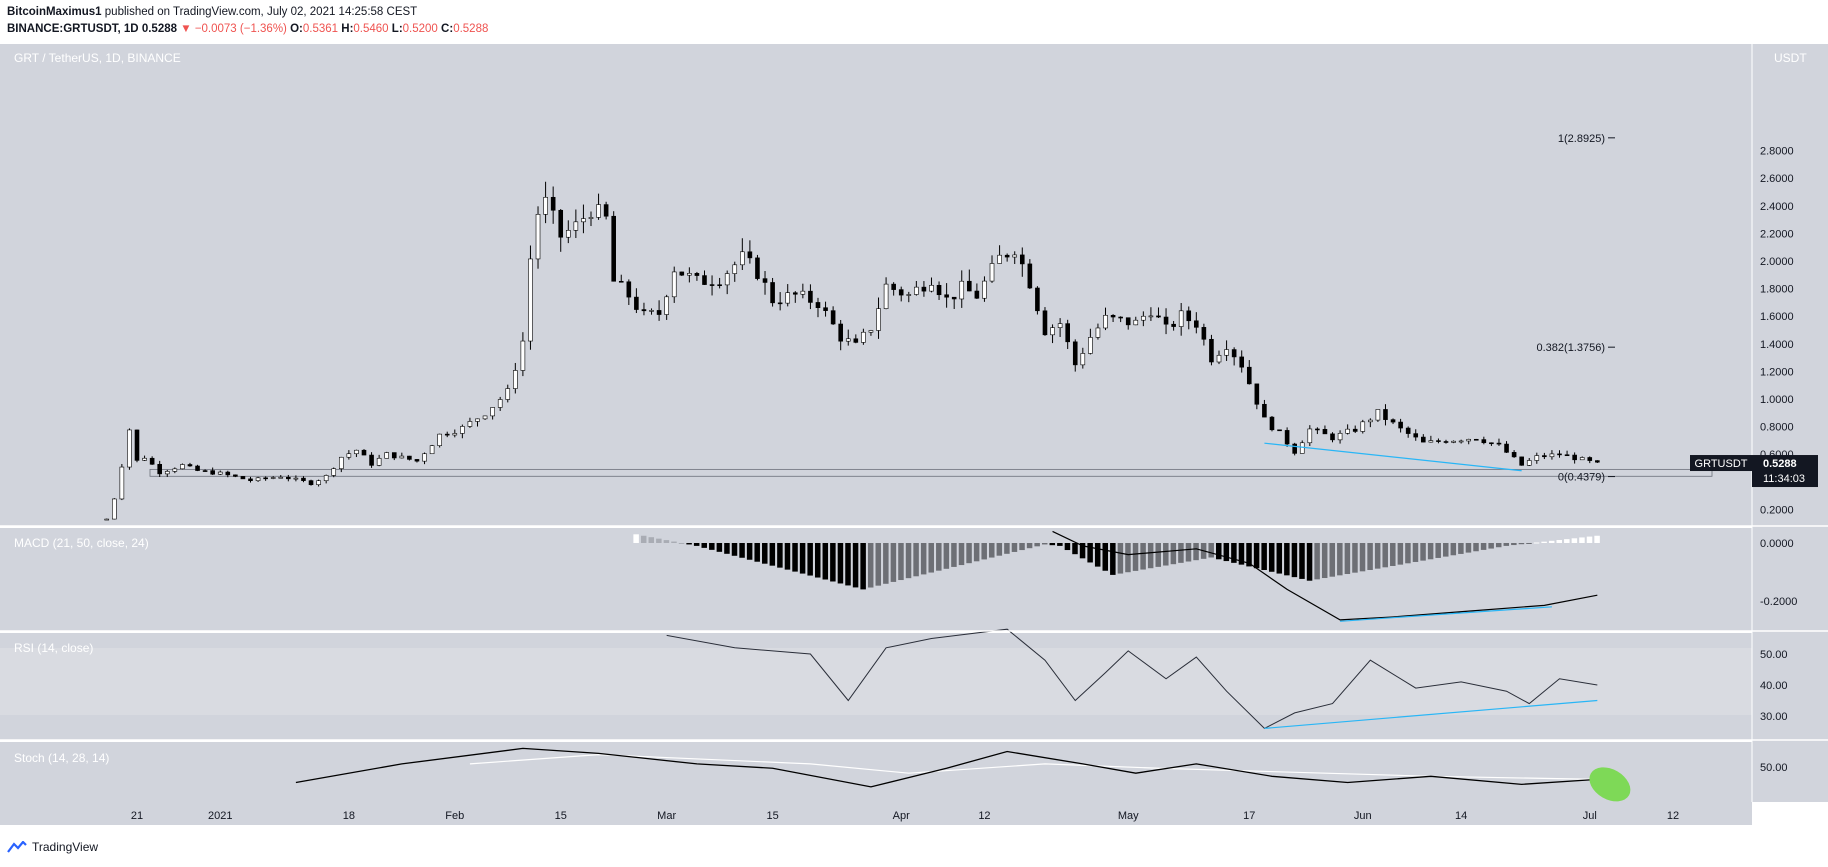 This screenshot has width=1828, height=867. Describe the element at coordinates (1431, 714) in the screenshot. I see `rsi-trendline` at that location.